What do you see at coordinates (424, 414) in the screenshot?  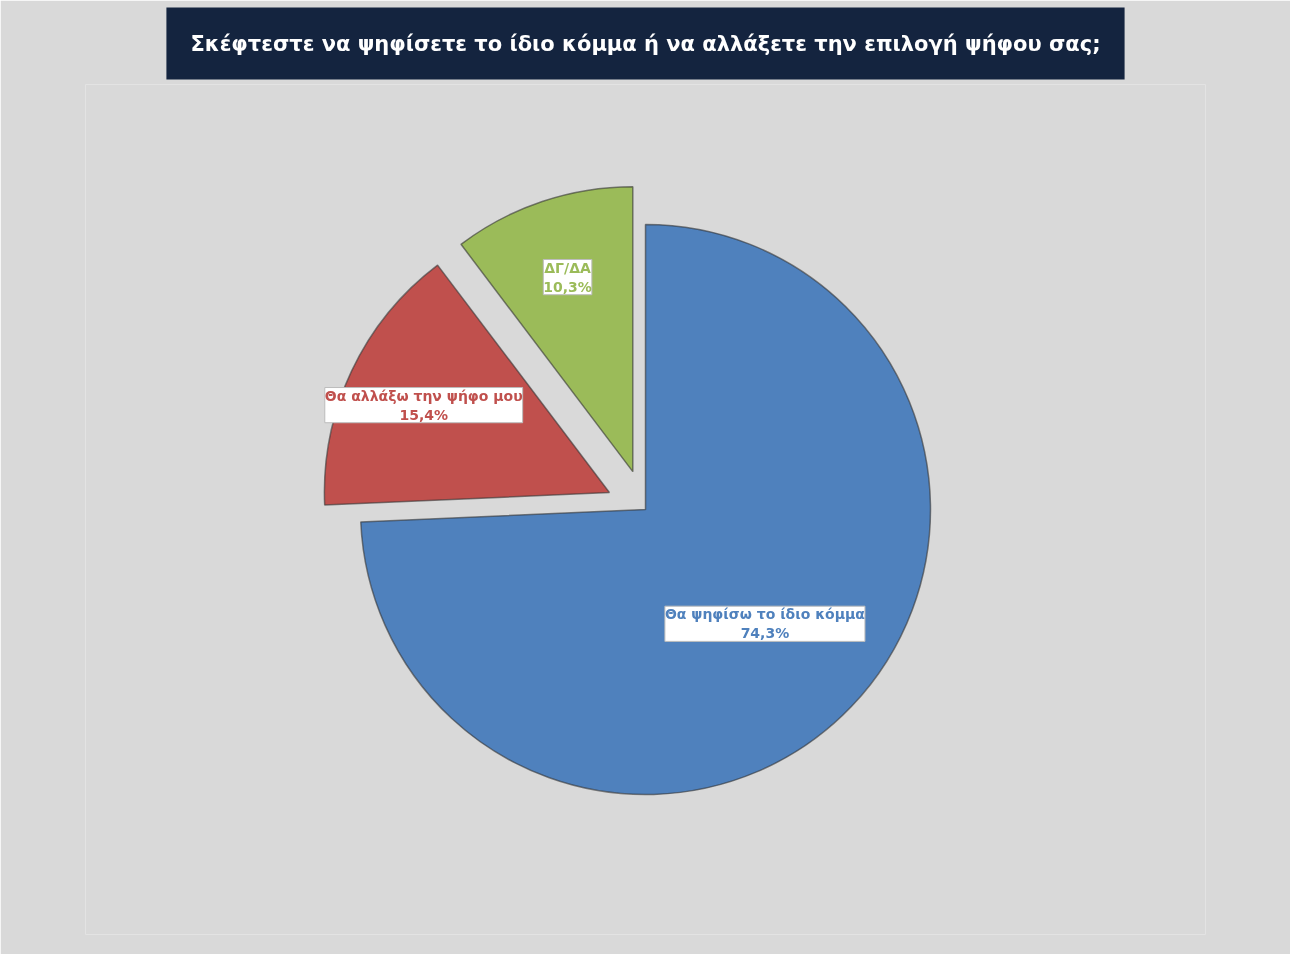 I see `data-label: 15,4%` at bounding box center [424, 414].